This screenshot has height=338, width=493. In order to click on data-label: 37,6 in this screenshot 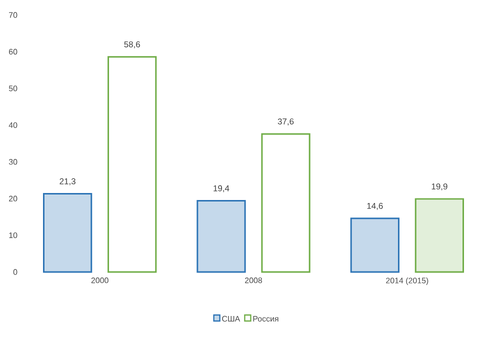, I will do `click(286, 122)`.